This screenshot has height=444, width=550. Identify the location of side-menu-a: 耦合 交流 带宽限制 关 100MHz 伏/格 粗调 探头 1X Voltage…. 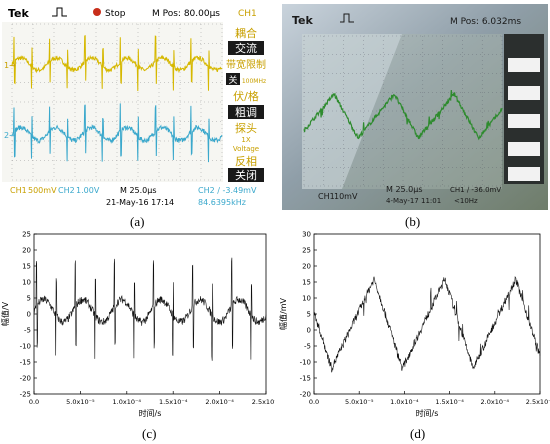
(246, 104).